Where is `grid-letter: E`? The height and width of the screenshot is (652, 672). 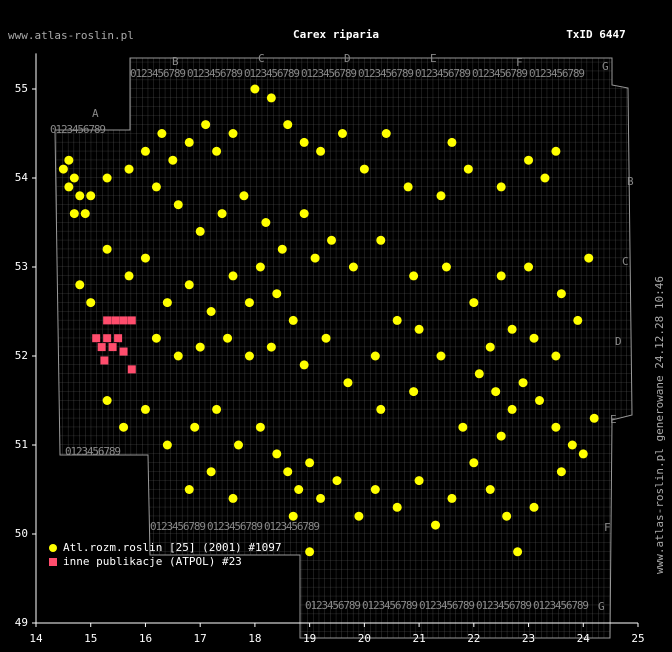 grid-letter: E is located at coordinates (433, 58).